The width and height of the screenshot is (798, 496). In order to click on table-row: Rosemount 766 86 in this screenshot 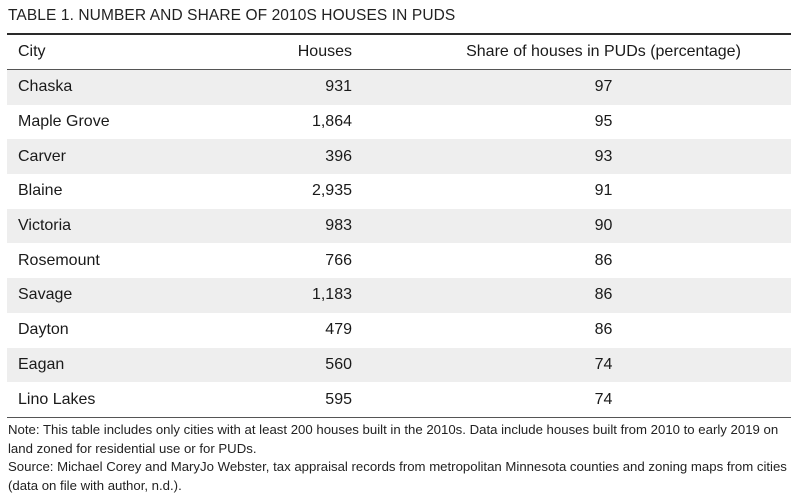, I will do `click(399, 260)`.